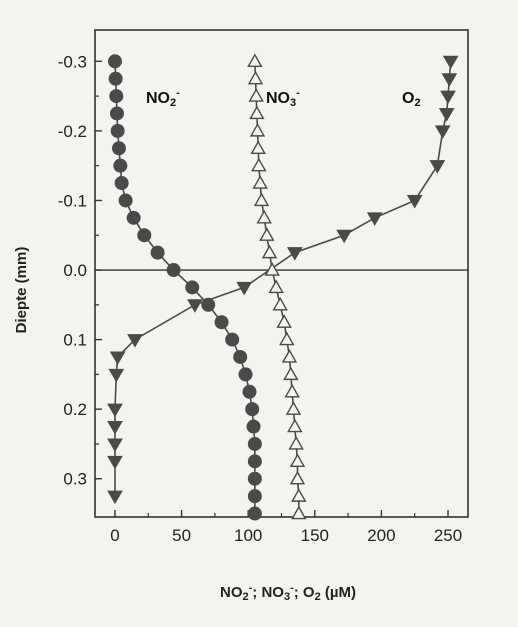 Image resolution: width=518 pixels, height=627 pixels. What do you see at coordinates (288, 592) in the screenshot?
I see `x-axis-title: NO2-; NO3-; O2 (µM)` at bounding box center [288, 592].